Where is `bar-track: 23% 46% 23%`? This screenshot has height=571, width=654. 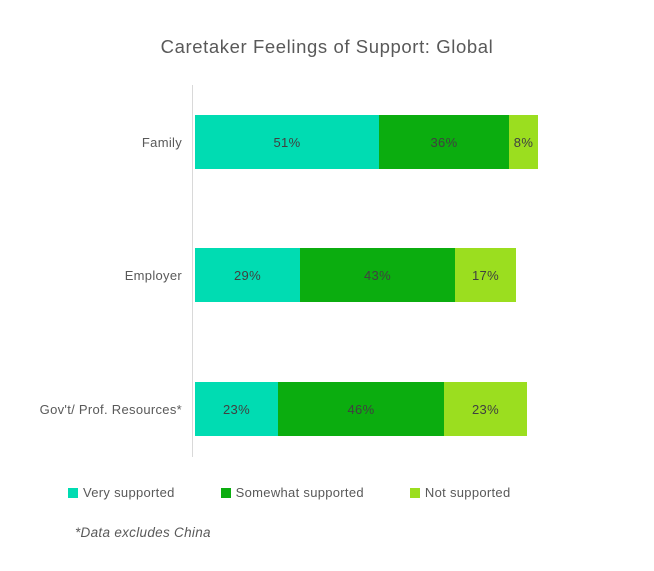 bar-track: 23% 46% 23% is located at coordinates (361, 409).